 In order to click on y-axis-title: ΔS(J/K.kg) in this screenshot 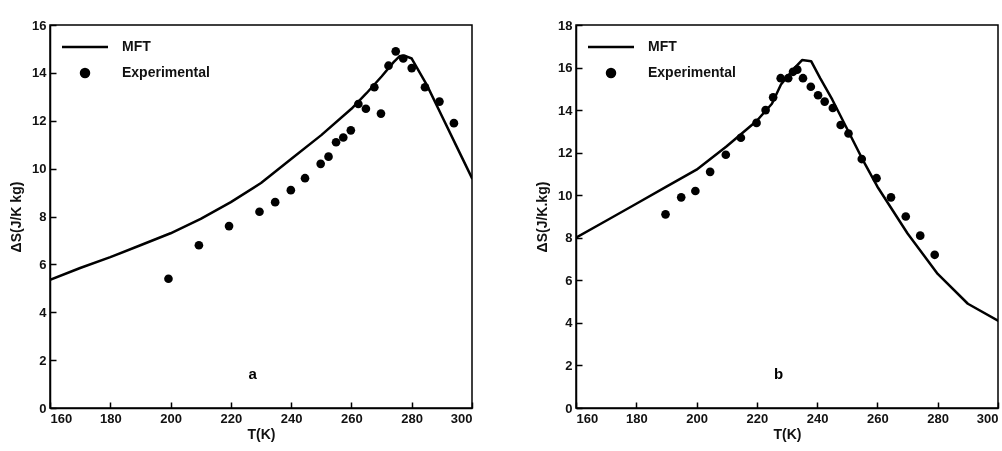, I will do `click(542, 217)`.